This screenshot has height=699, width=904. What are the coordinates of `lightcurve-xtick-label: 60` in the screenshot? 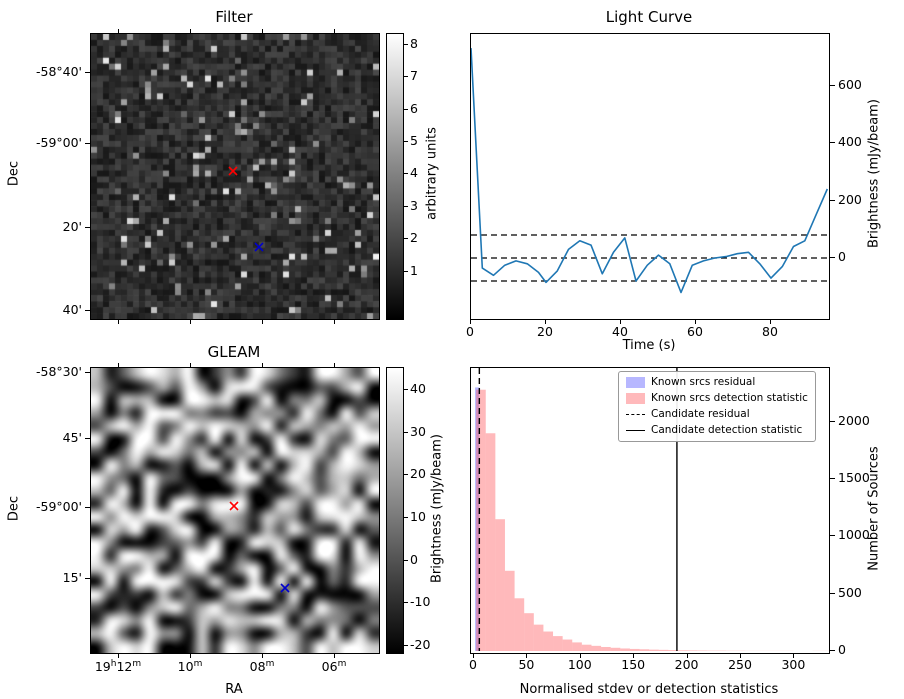 It's located at (695, 331).